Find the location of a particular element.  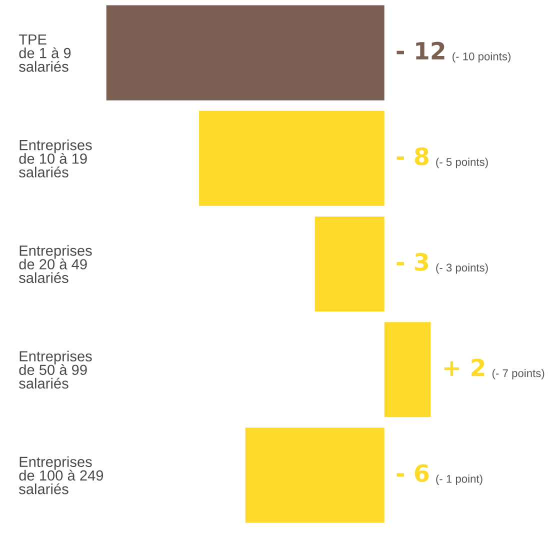

text: (- 1 point) is located at coordinates (459, 479).